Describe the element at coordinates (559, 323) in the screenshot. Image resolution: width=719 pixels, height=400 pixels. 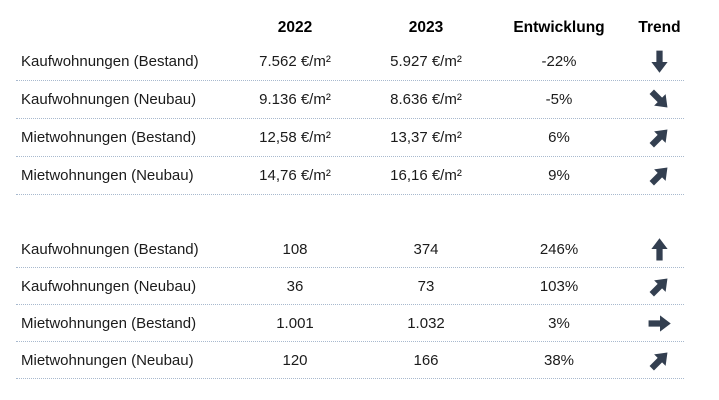
I see `value-entwicklung: 3%` at that location.